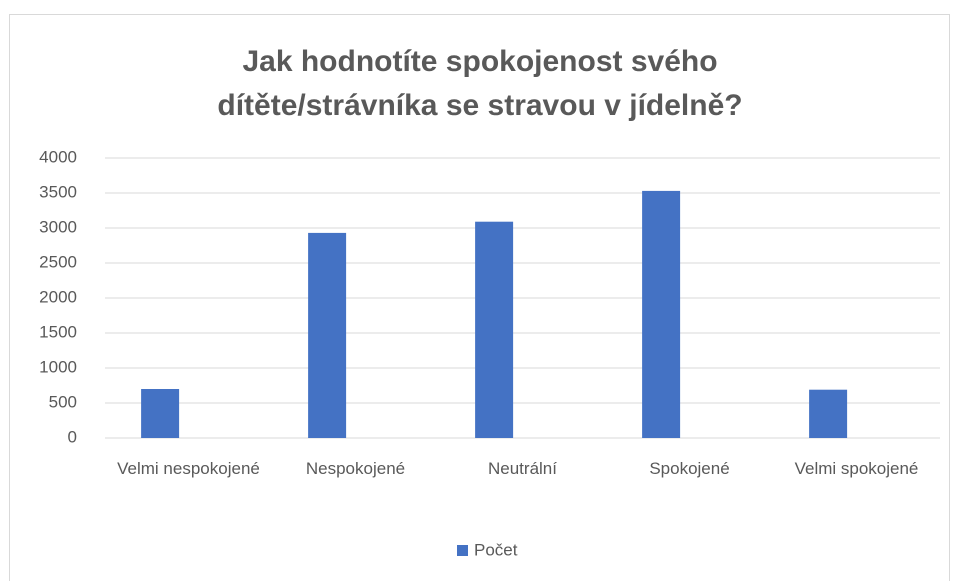 Image resolution: width=958 pixels, height=581 pixels. I want to click on x-tick-label: Nespokojené, so click(355, 468).